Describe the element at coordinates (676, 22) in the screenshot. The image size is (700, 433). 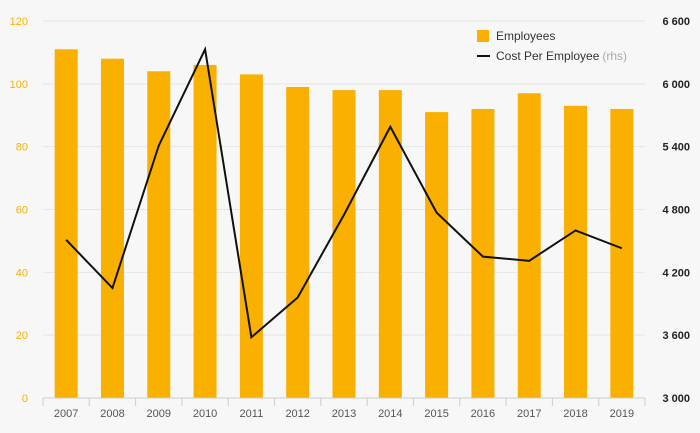
I see `y-right-tick-label: 6 600` at that location.